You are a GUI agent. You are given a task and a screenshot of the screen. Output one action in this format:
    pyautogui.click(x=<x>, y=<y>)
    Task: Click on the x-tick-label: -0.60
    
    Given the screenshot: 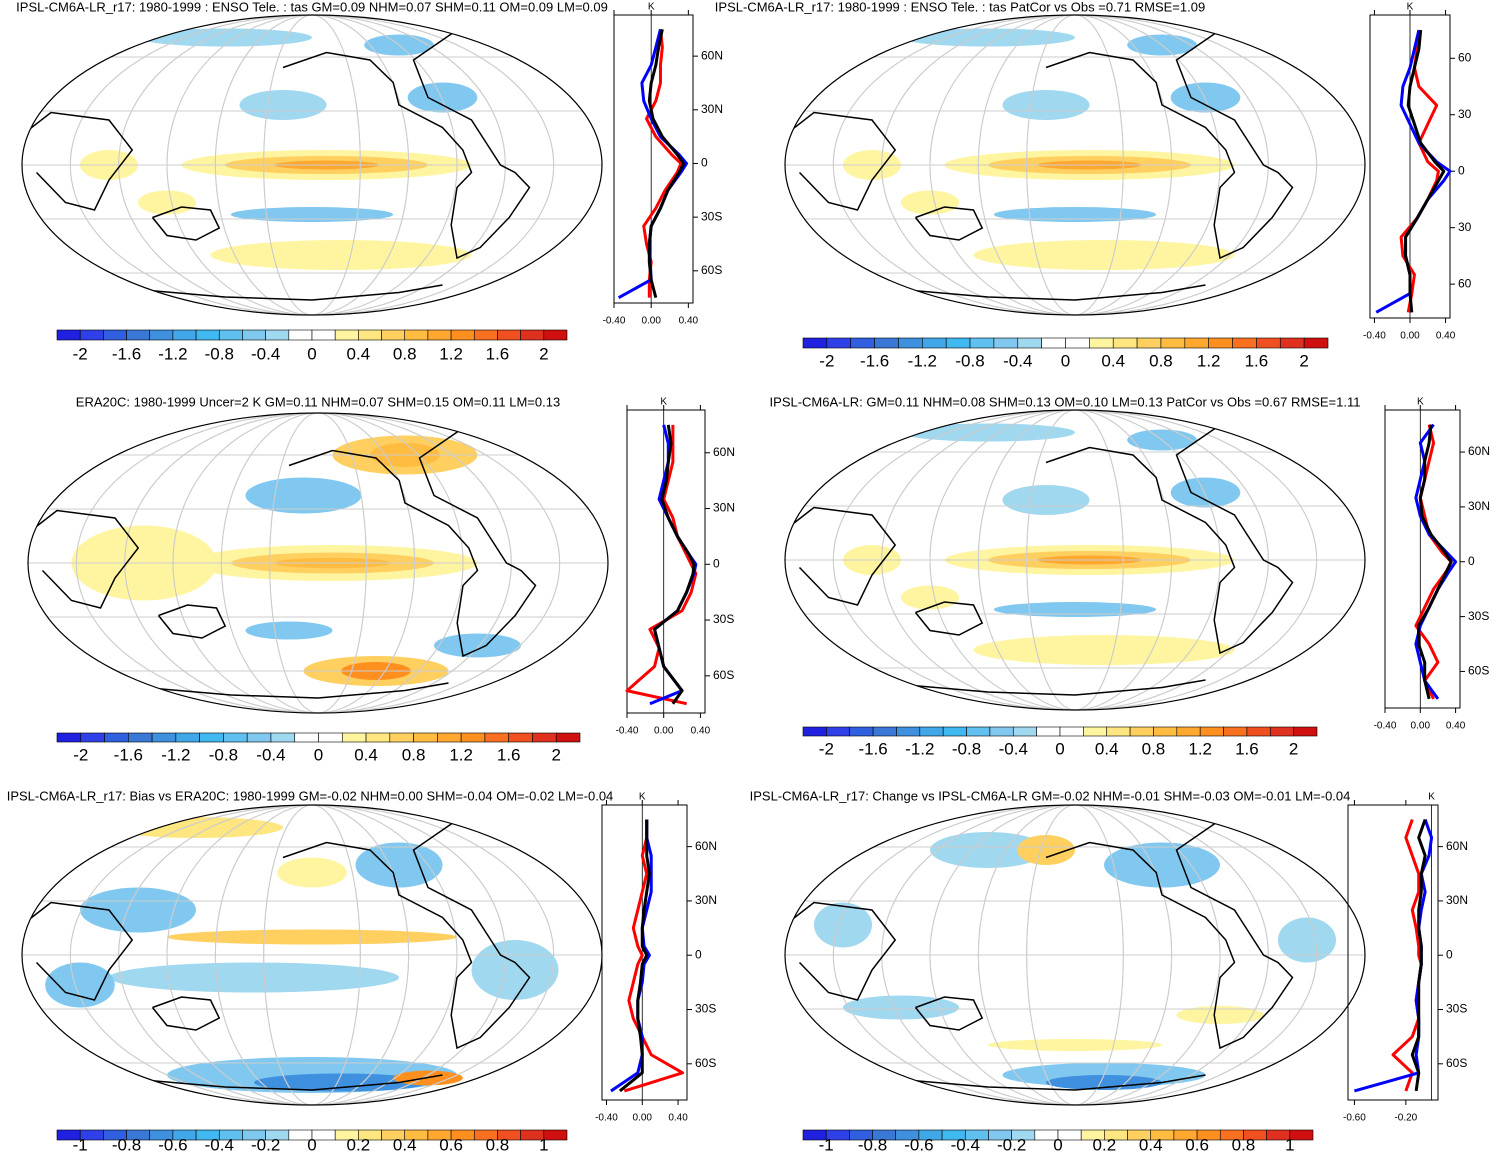 What is the action you would take?
    pyautogui.click(x=1354, y=1118)
    